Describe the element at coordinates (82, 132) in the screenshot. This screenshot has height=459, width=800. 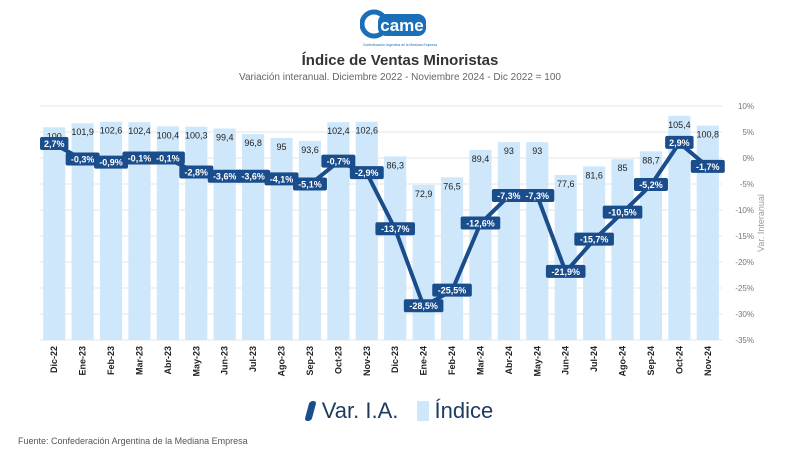
I see `bar-label: 101,9` at that location.